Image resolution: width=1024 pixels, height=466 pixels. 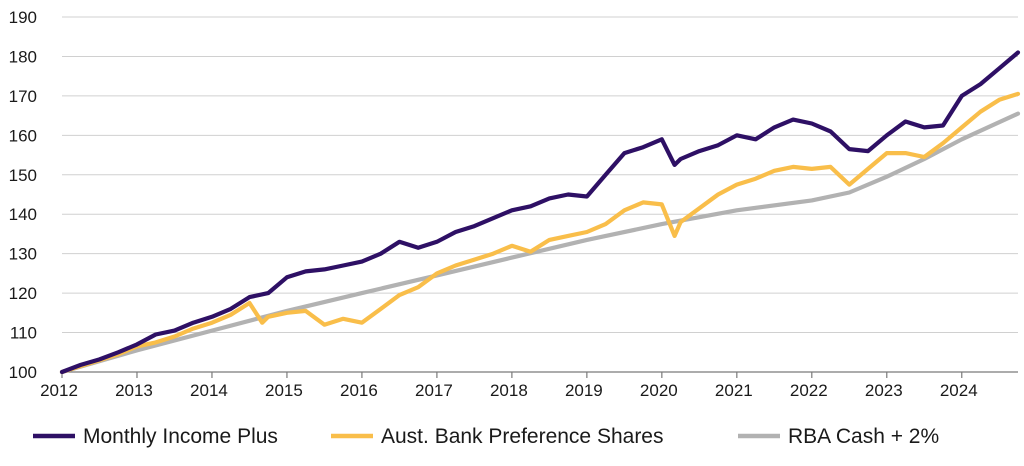 I want to click on legend-label: RBA Cash + 2%, so click(x=863, y=436).